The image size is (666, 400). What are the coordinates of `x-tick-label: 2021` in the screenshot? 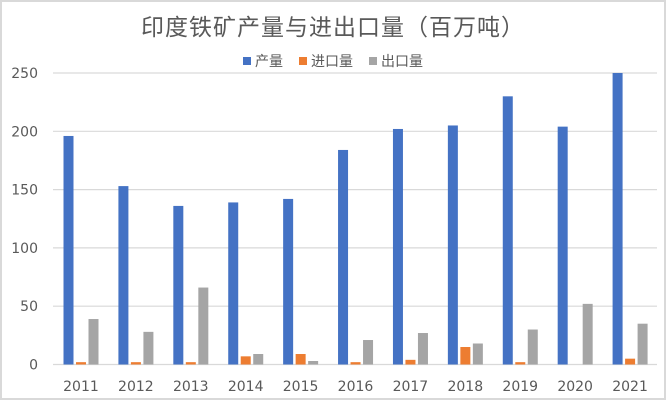 It's located at (630, 387).